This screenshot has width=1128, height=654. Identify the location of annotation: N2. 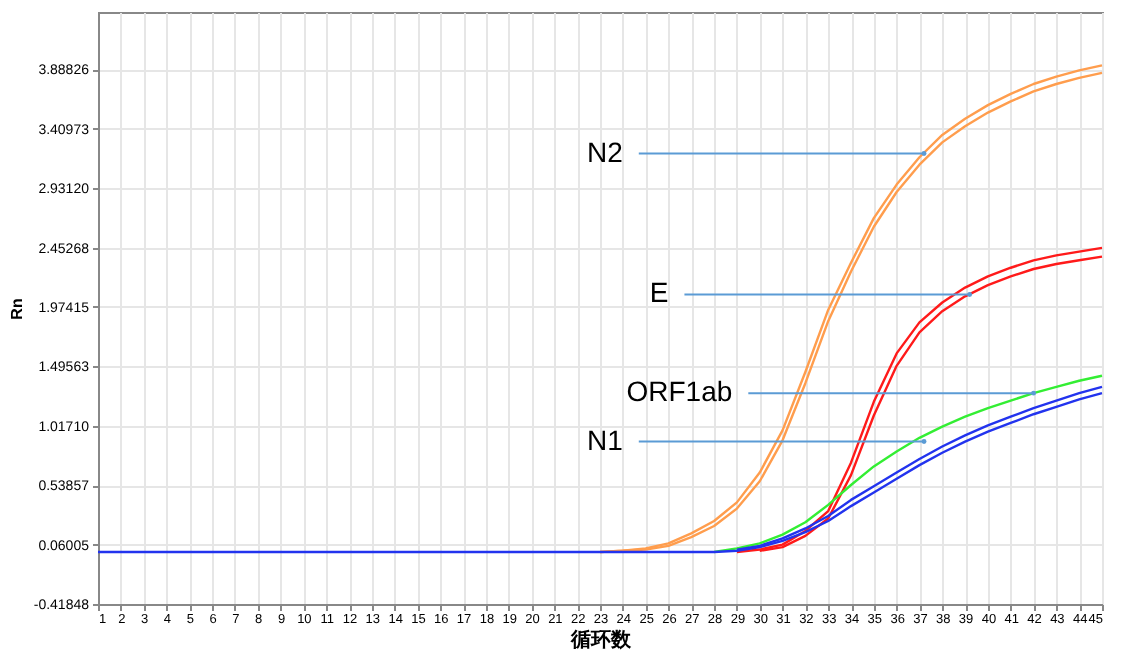
(605, 151).